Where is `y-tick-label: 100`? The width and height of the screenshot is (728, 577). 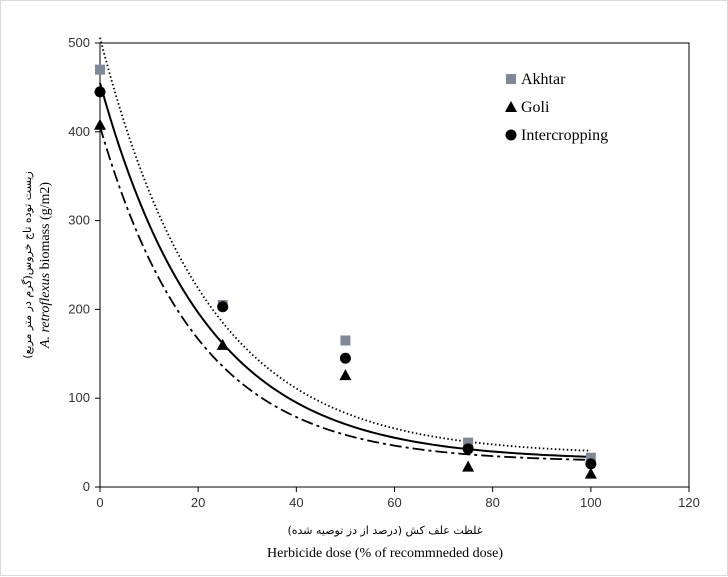 y-tick-label: 100 is located at coordinates (79, 397).